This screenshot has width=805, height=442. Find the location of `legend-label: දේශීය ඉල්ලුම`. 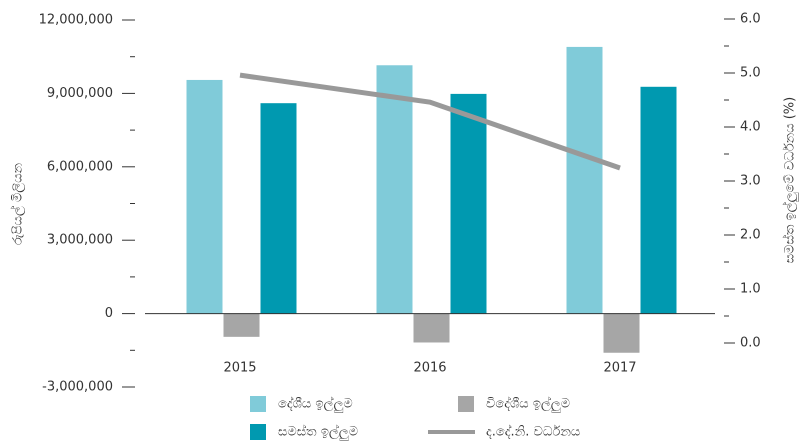

legend-label: දේශීය ඉල්ලුම is located at coordinates (315, 403).